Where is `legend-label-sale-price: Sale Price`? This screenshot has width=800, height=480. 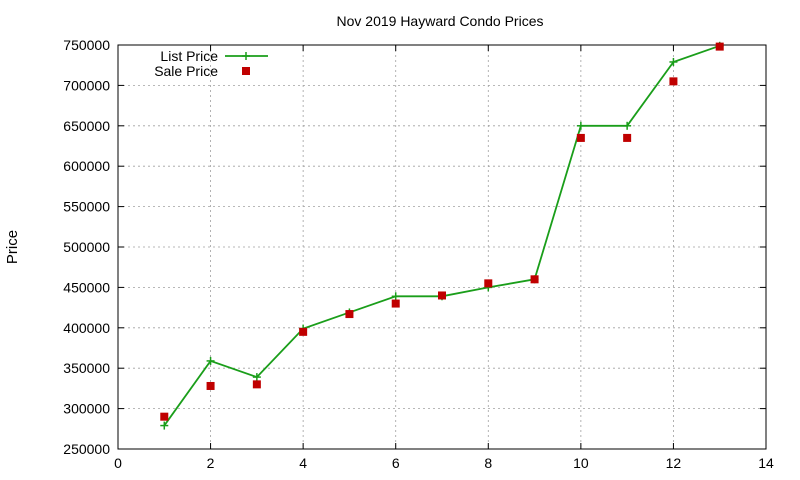
legend-label-sale-price: Sale Price is located at coordinates (186, 71).